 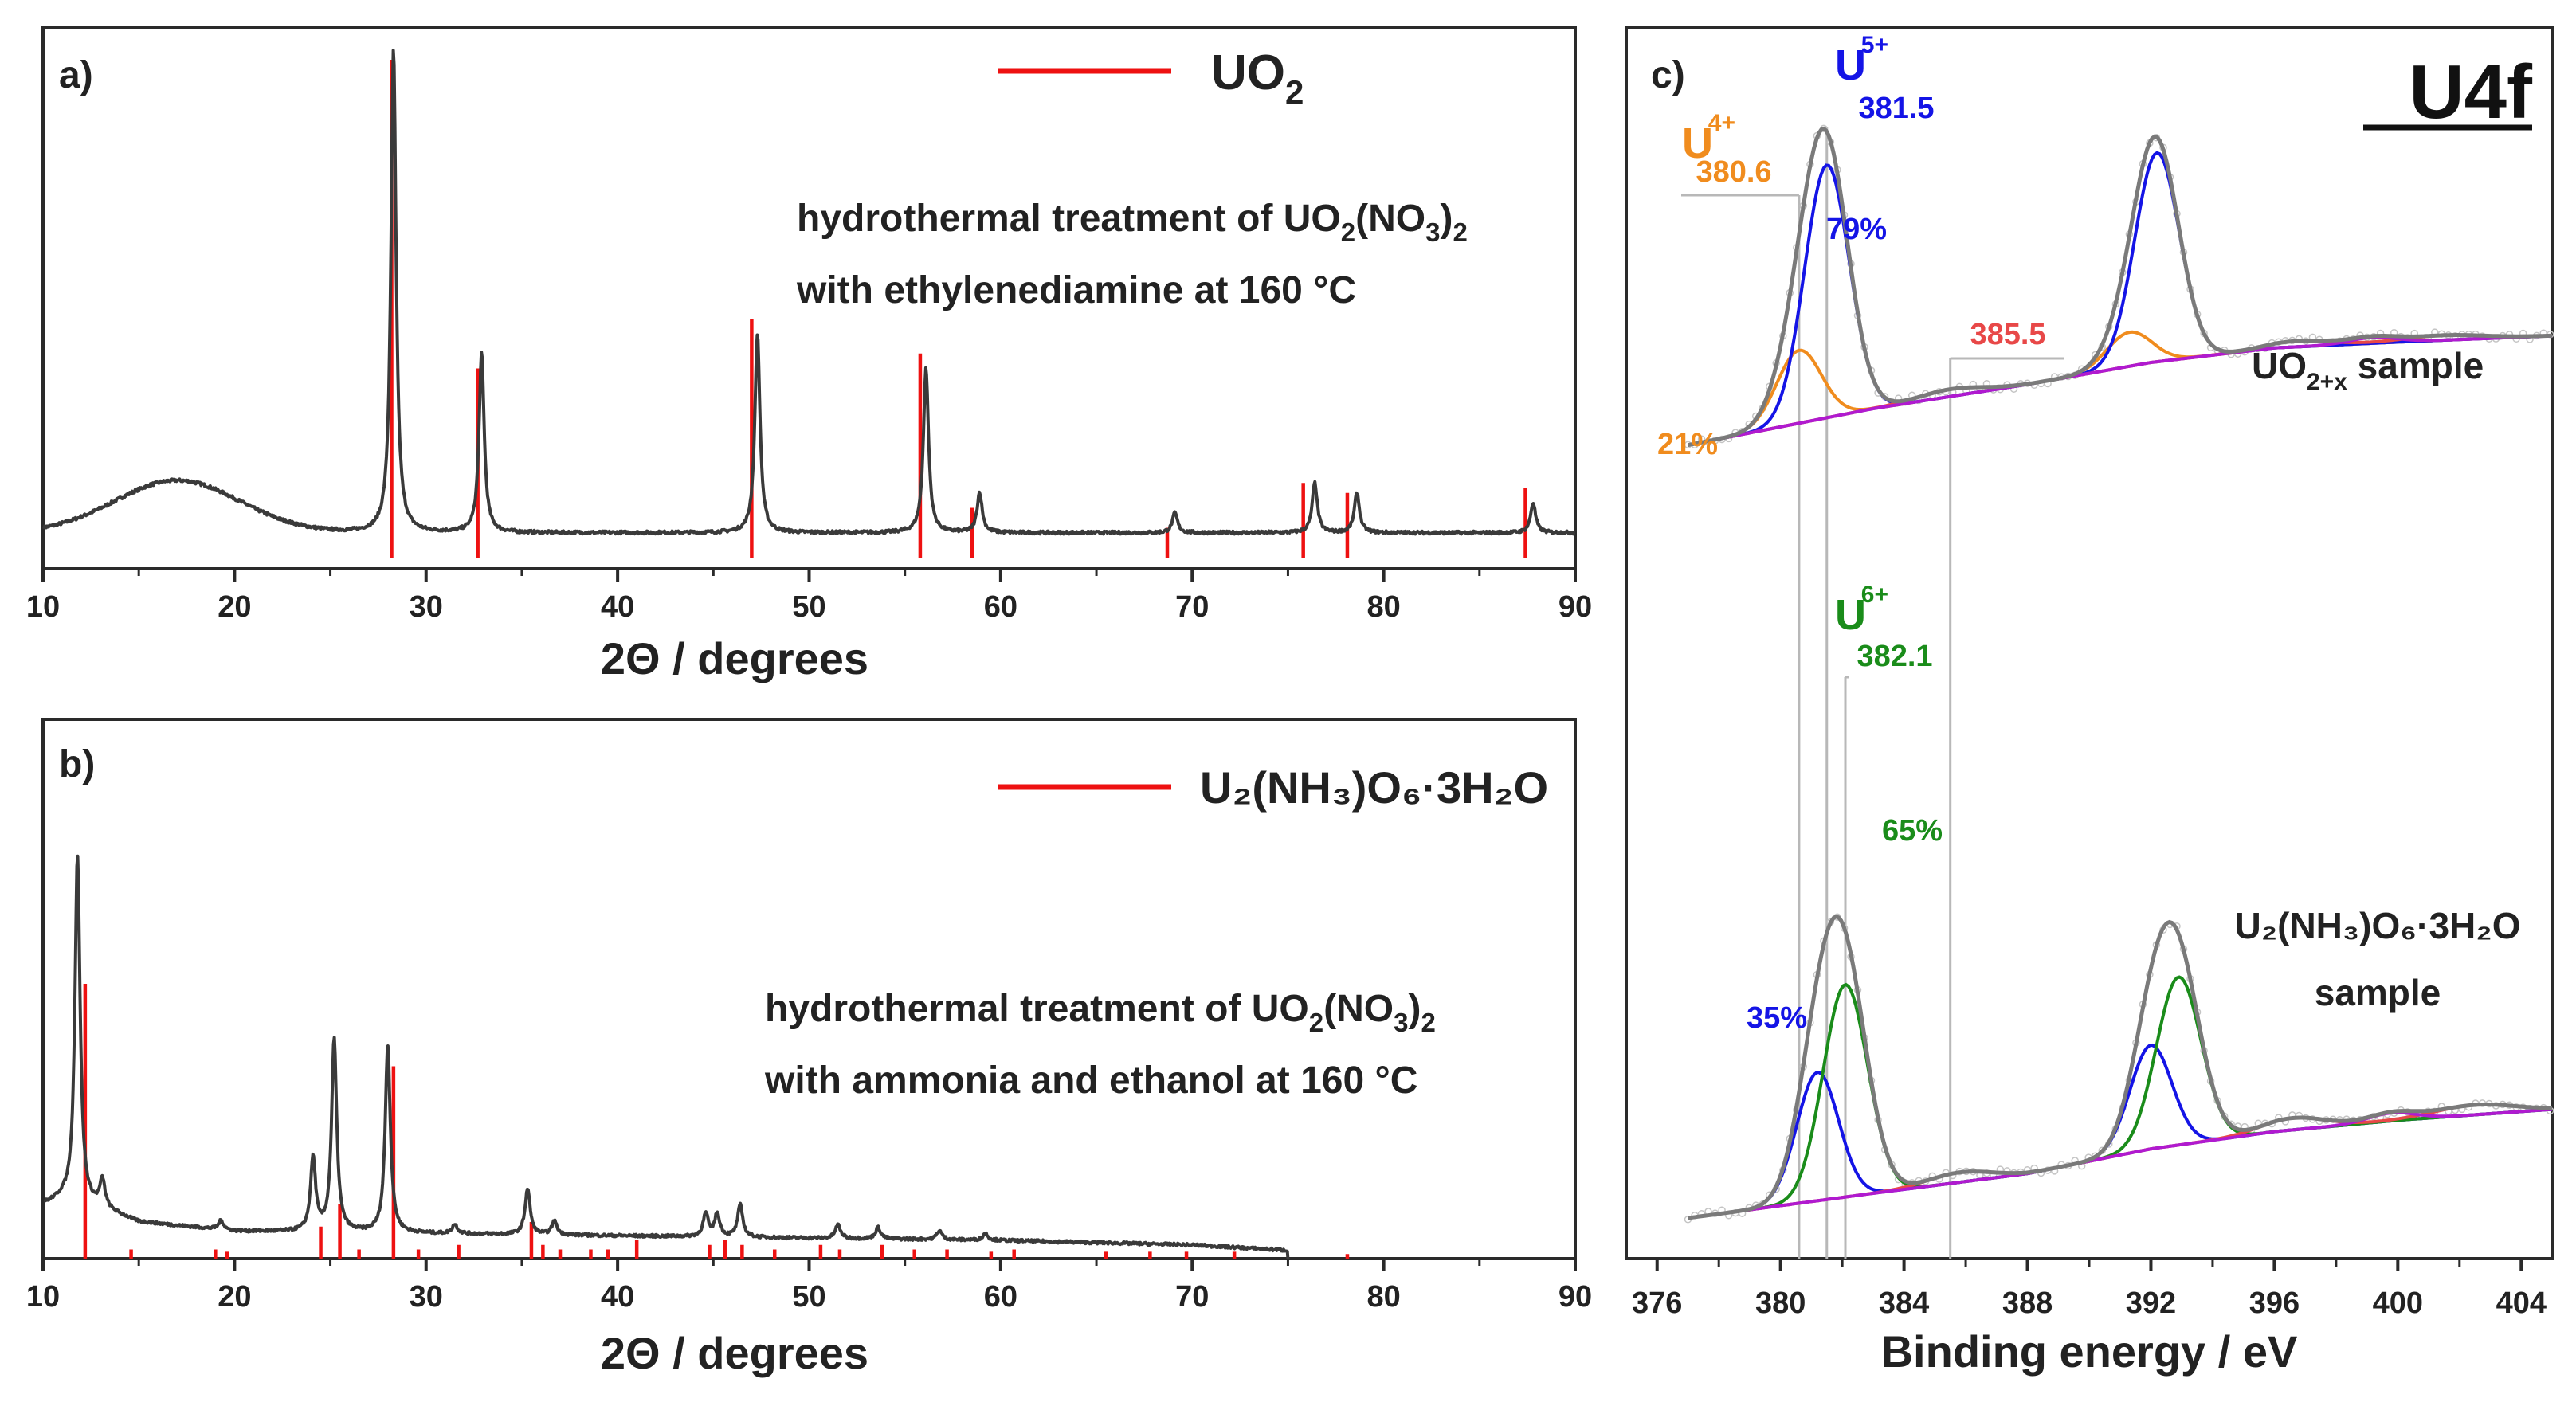 I want to click on panel-c-binding-energy-label: 381.5, so click(x=1896, y=108).